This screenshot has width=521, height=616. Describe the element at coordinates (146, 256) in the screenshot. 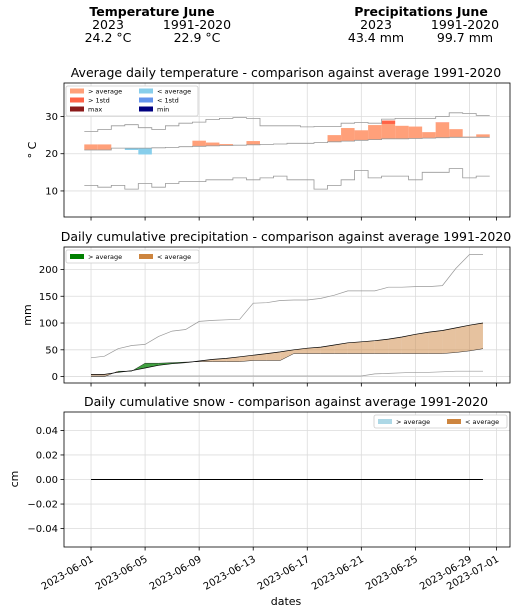

I see `precipitation-legend-swatch` at that location.